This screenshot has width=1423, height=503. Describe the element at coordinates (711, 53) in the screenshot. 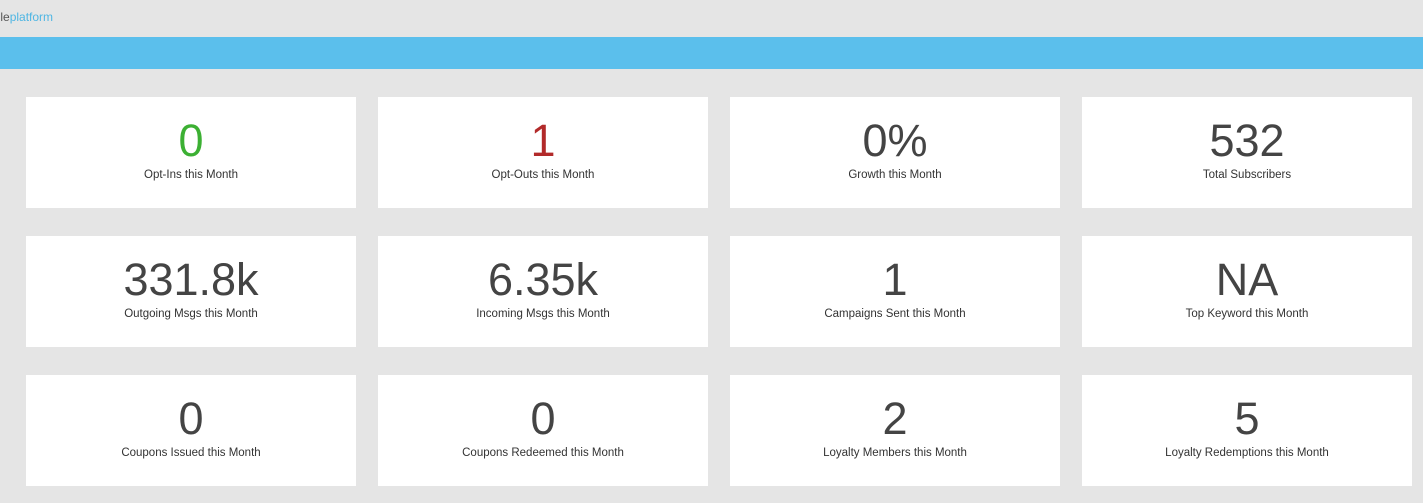

I see `accent-navbar` at that location.